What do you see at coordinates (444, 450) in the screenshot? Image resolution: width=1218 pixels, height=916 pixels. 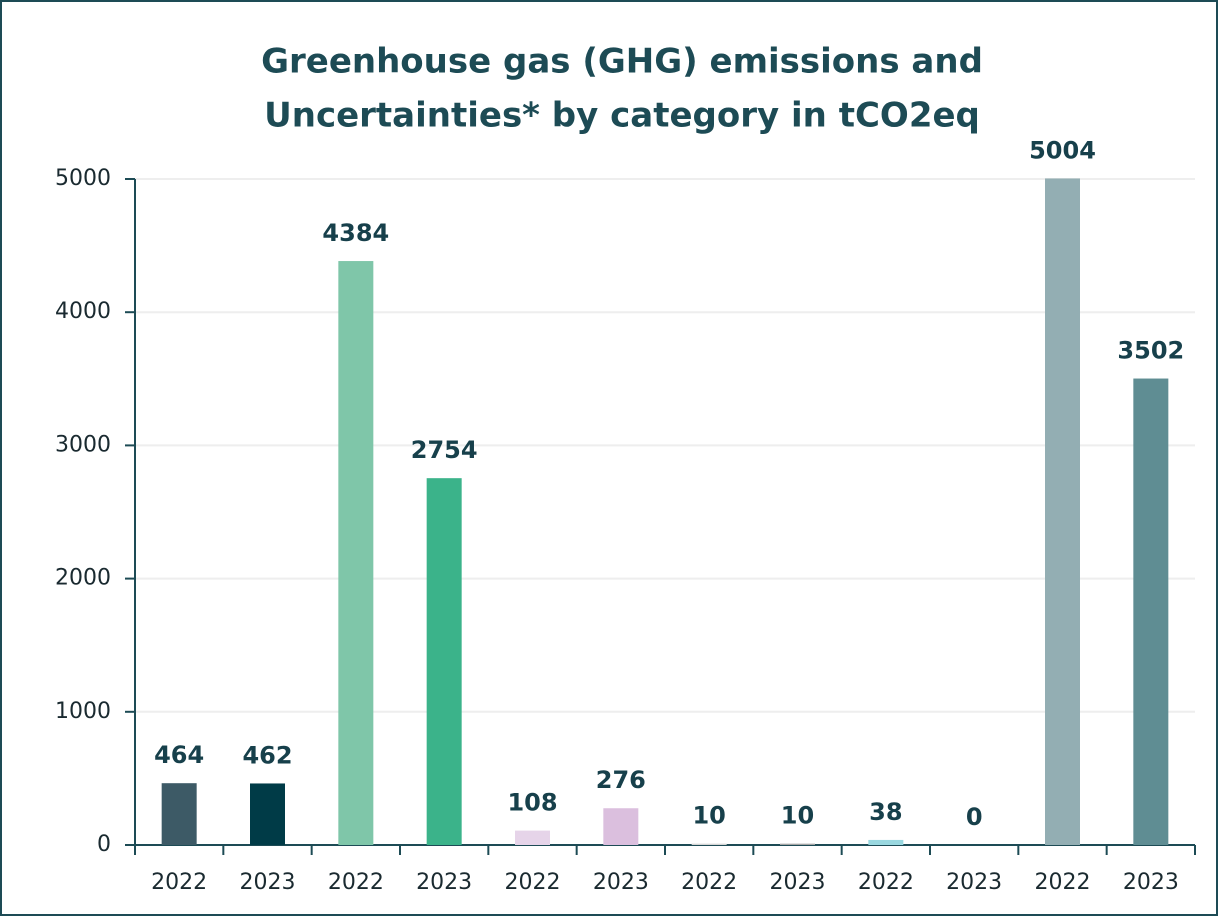 I see `value-label: 2754` at bounding box center [444, 450].